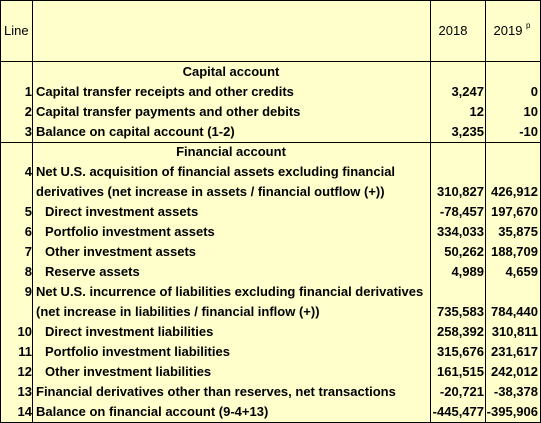  I want to click on row-value-2019: 4,659, so click(521, 271).